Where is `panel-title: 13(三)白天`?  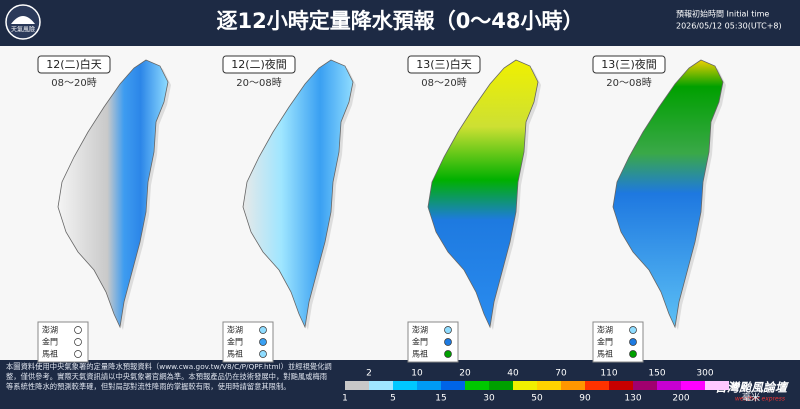
panel-title: 13(三)白天 is located at coordinates (444, 64).